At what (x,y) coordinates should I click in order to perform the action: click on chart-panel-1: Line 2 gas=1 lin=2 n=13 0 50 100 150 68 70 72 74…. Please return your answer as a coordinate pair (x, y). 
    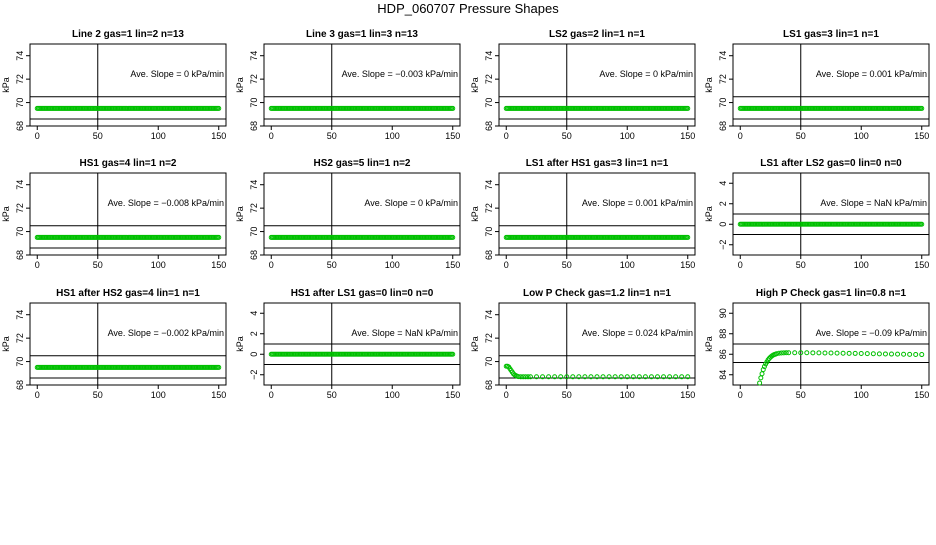
    Looking at the image, I should click on (114, 85).